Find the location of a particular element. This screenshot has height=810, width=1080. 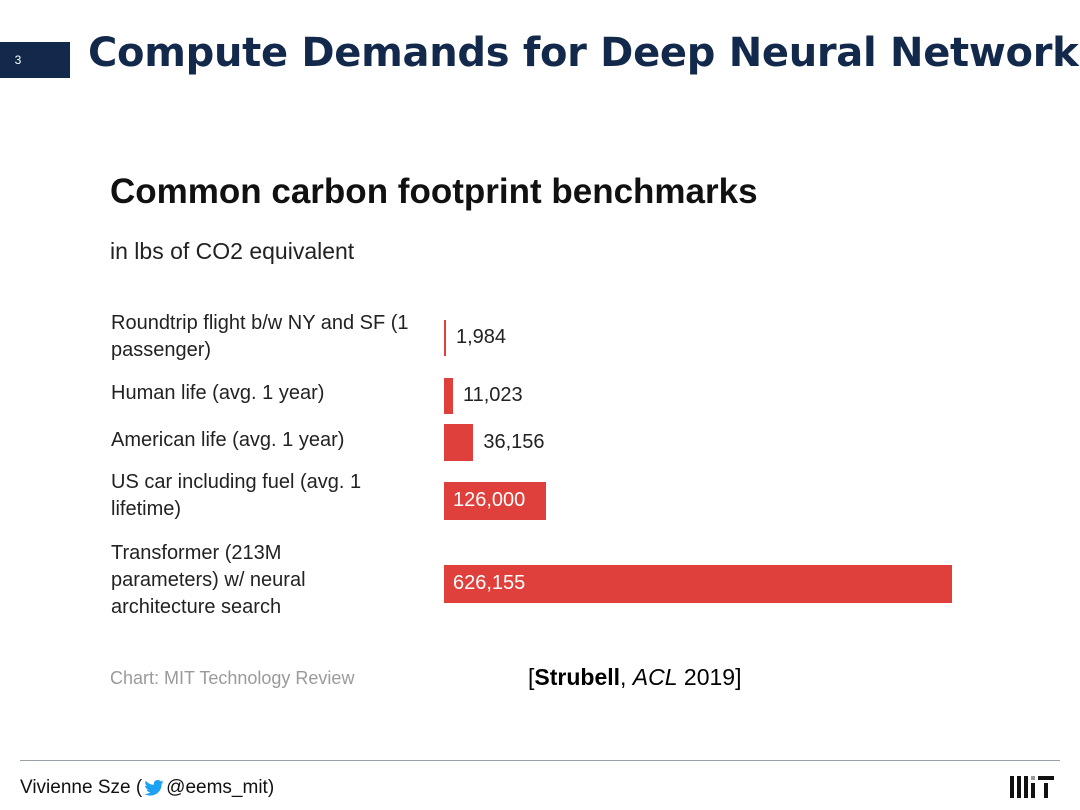

presenter-name: Vivienne Sze ( is located at coordinates (81, 787).